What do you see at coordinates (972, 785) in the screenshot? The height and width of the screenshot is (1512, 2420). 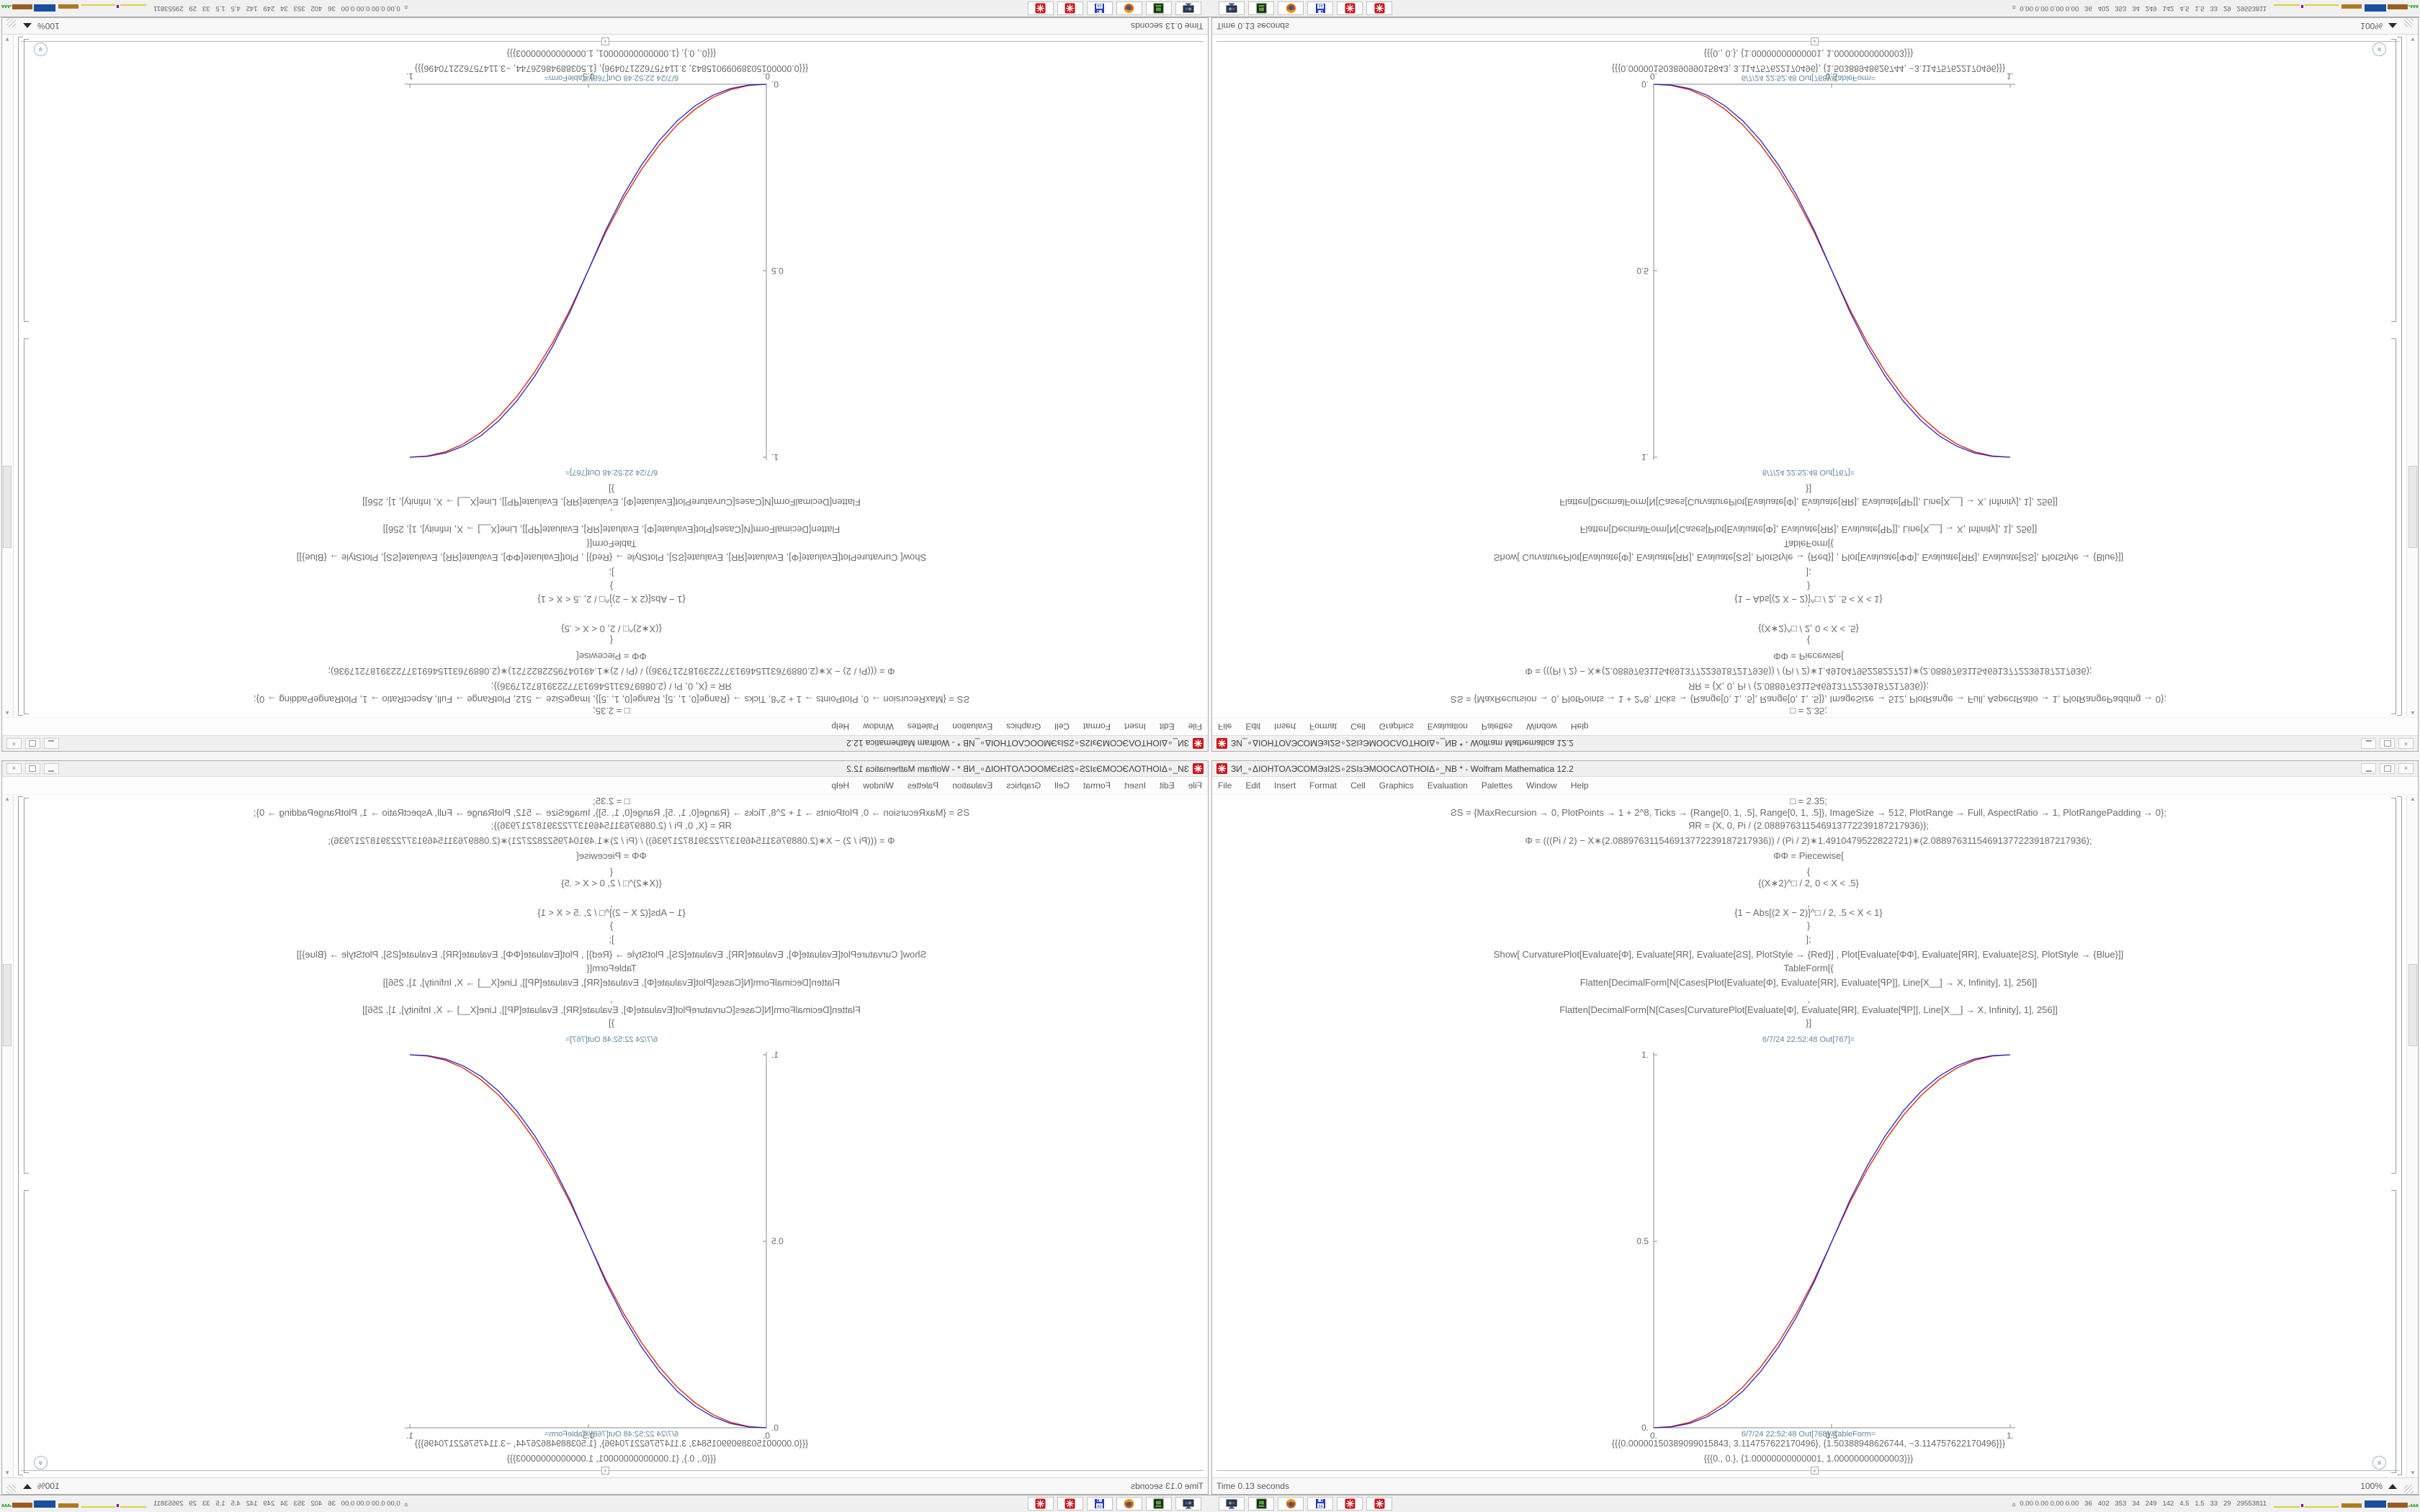 I see `menu-evaluation: Evaluation` at bounding box center [972, 785].